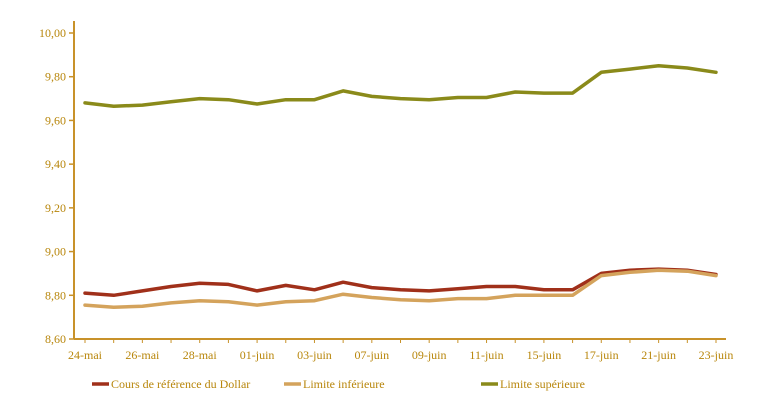  I want to click on x-tick-label: 03-juin, so click(314, 355).